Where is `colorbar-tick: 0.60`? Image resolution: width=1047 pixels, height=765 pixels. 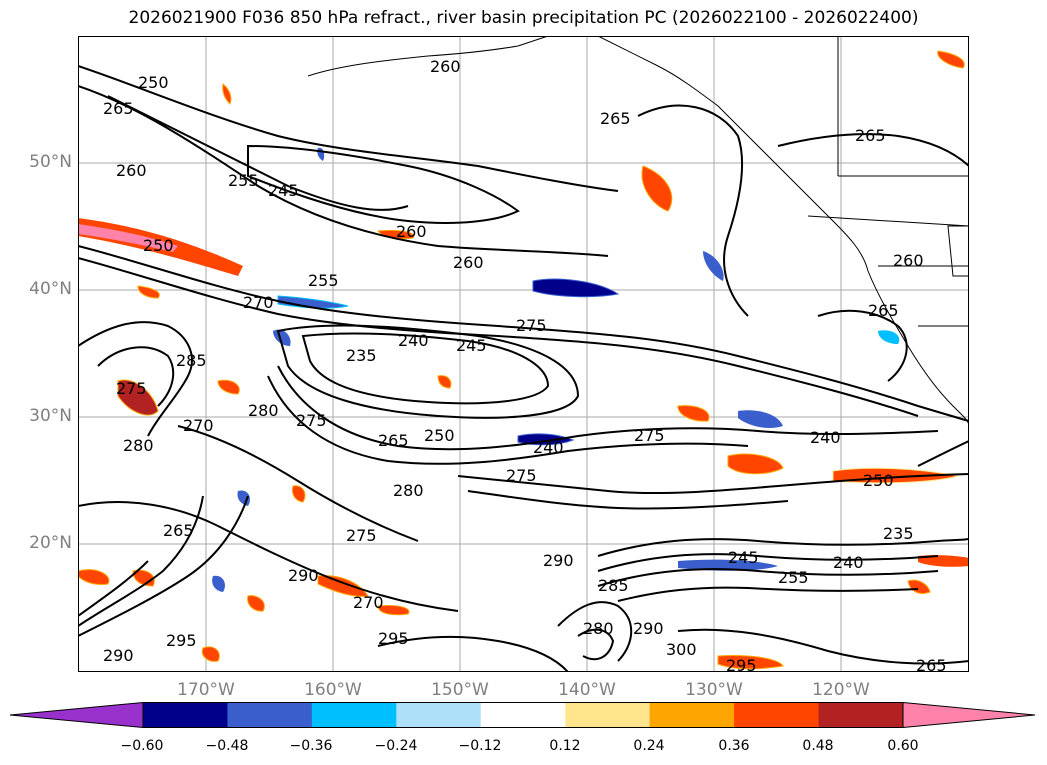
colorbar-tick: 0.60 is located at coordinates (903, 746).